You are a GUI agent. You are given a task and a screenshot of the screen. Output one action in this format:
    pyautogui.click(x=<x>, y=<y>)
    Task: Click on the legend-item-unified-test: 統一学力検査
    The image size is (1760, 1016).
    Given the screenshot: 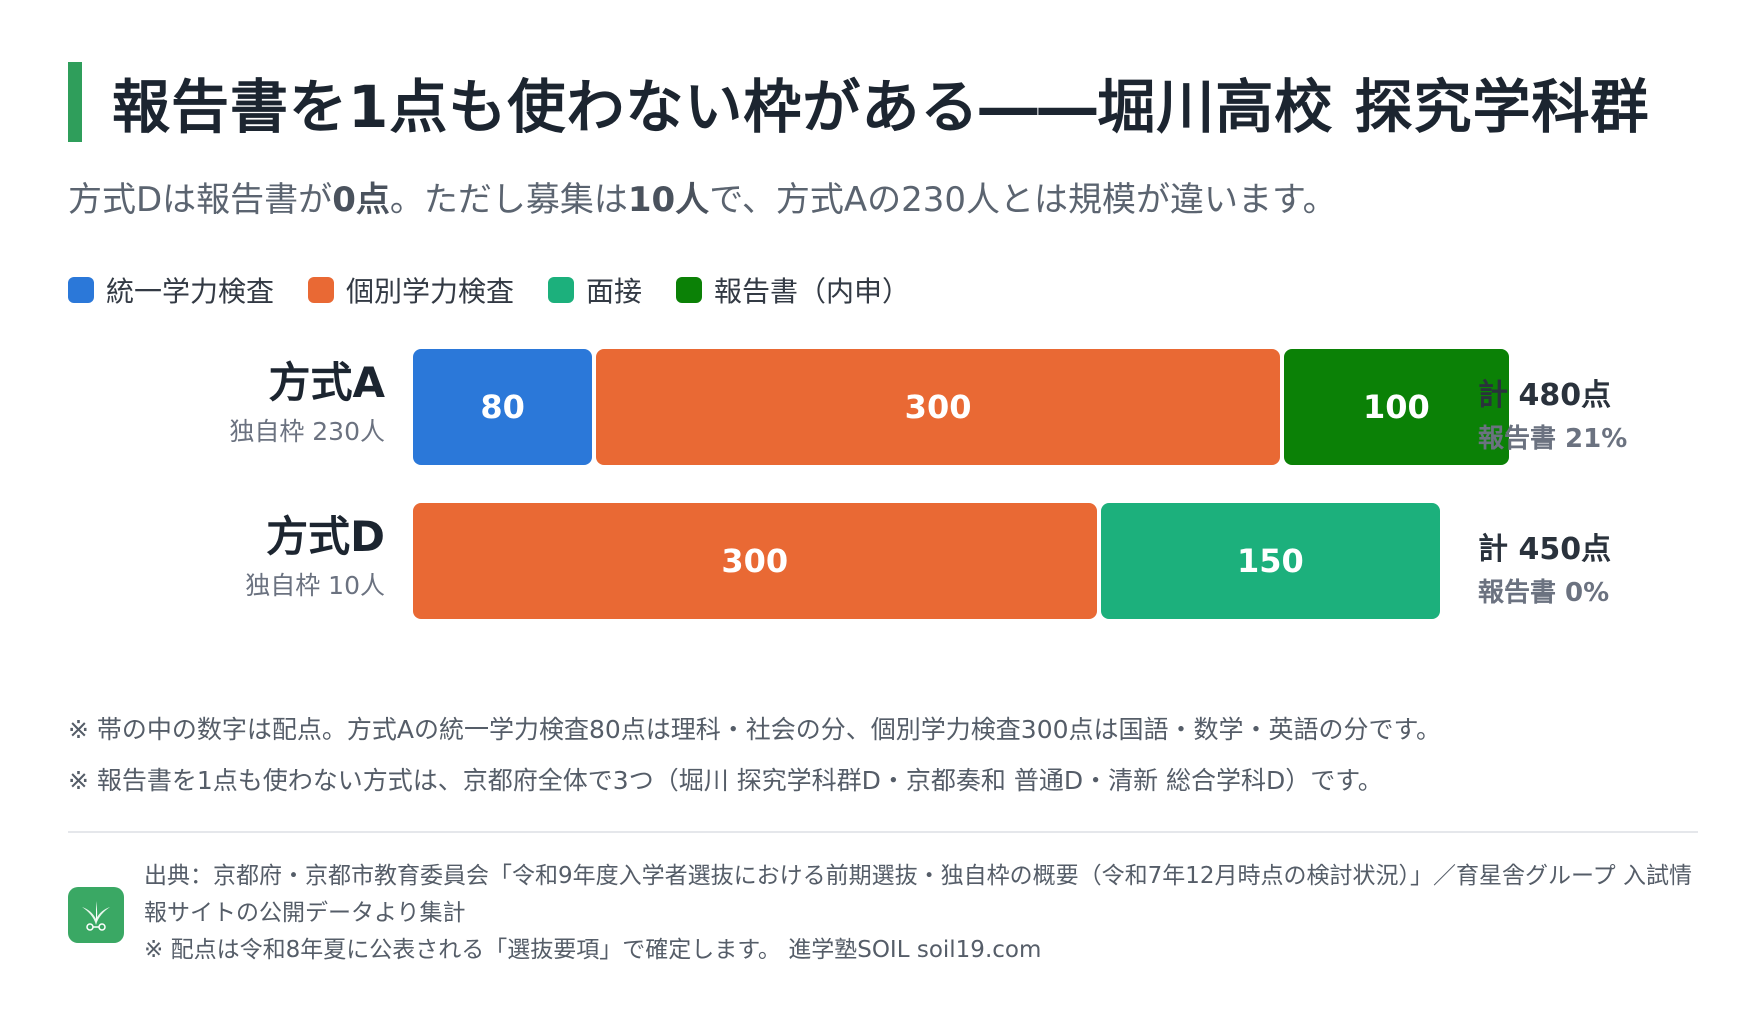 What is the action you would take?
    pyautogui.click(x=171, y=290)
    